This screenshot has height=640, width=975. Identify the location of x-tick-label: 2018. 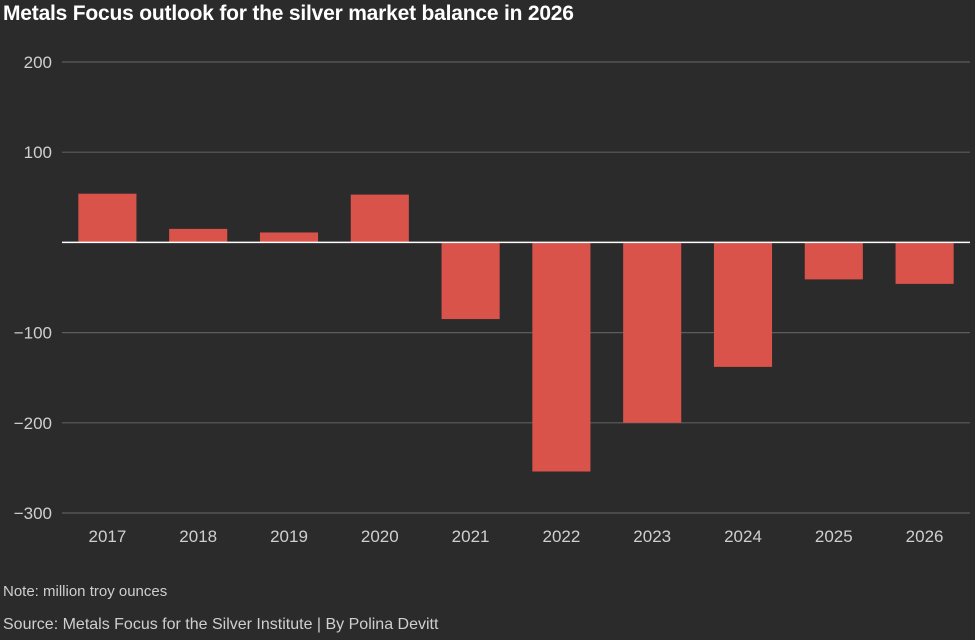
(198, 536).